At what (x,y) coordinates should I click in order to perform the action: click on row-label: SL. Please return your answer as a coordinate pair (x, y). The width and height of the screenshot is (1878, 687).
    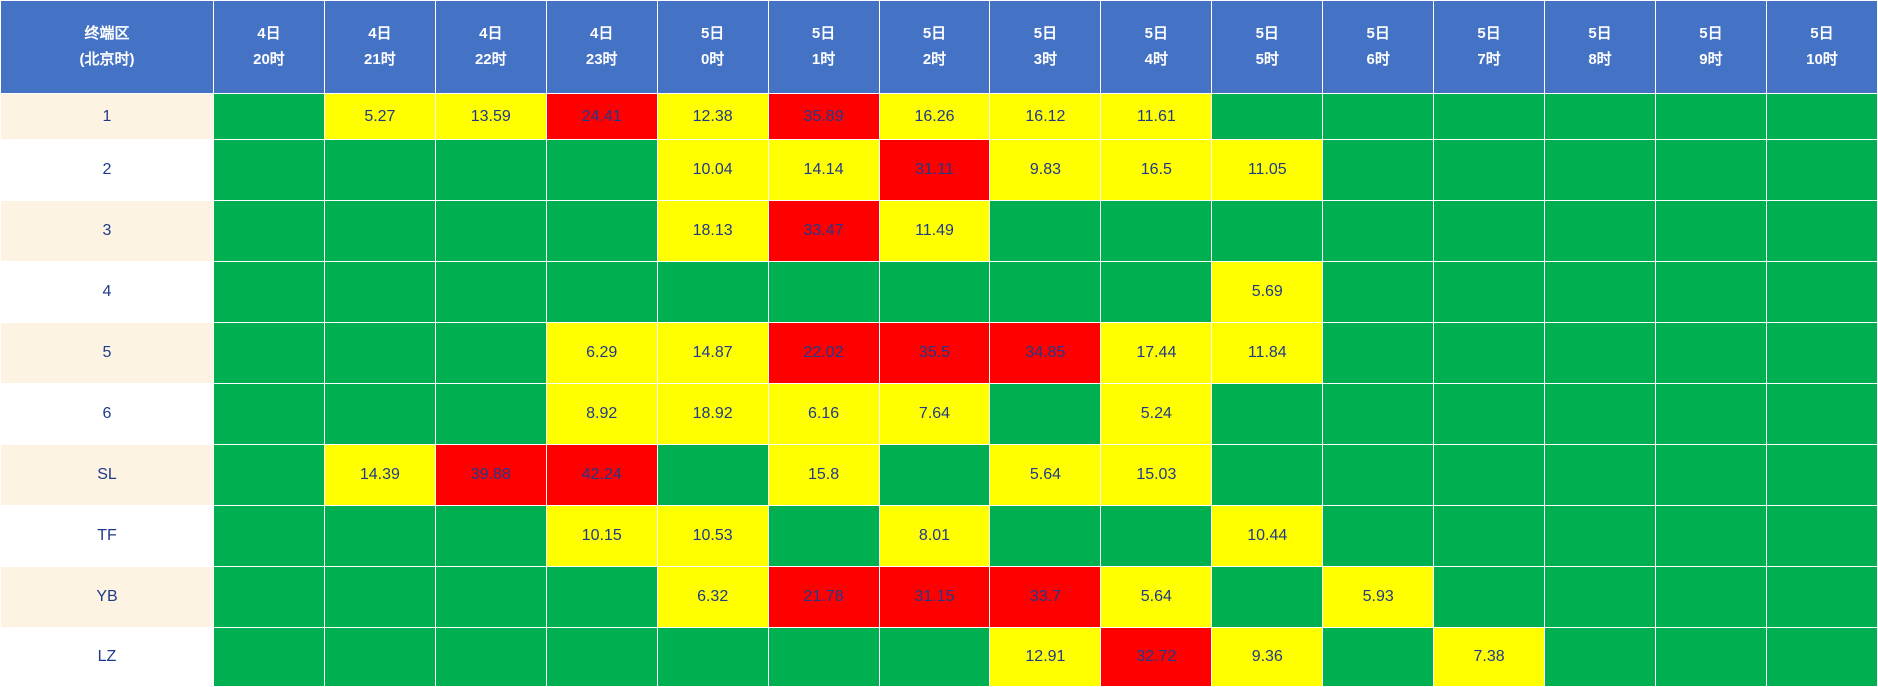
    Looking at the image, I should click on (107, 475).